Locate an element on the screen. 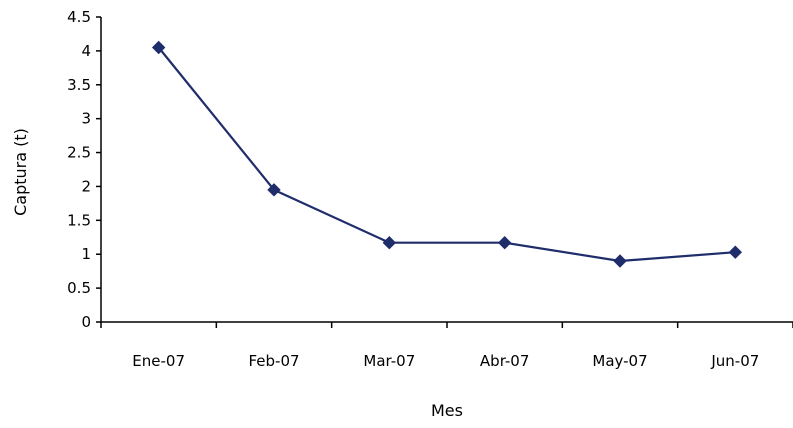 The image size is (793, 428). y-tick-label: 2.5 is located at coordinates (79, 153).